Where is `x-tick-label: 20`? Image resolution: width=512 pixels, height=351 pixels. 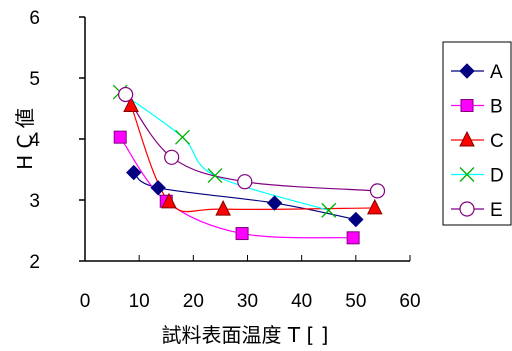
x-tick-label: 20 is located at coordinates (193, 301).